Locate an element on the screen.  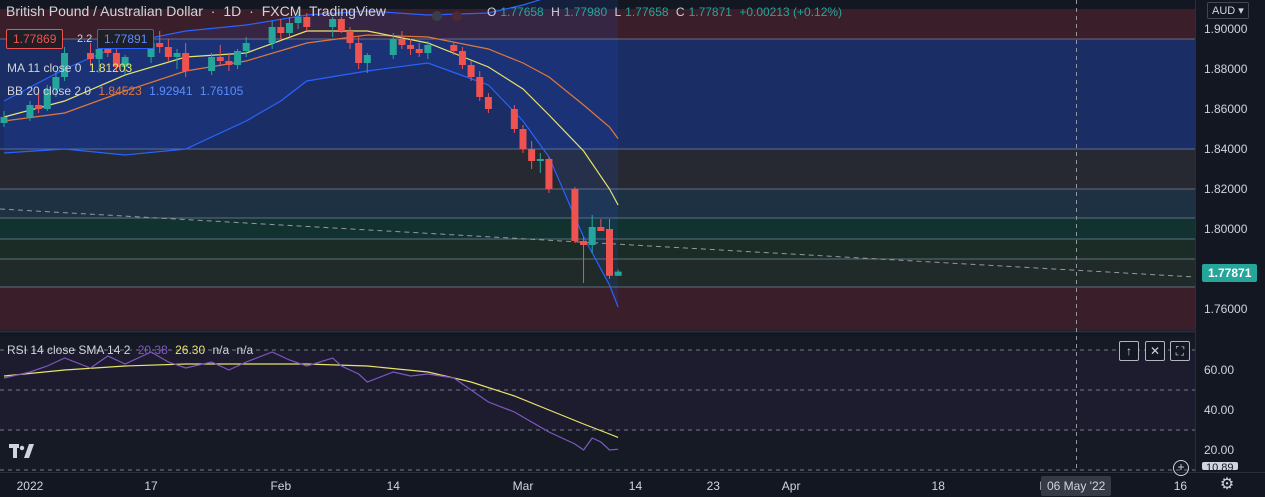
close-icon: ✕ is located at coordinates (1155, 351).